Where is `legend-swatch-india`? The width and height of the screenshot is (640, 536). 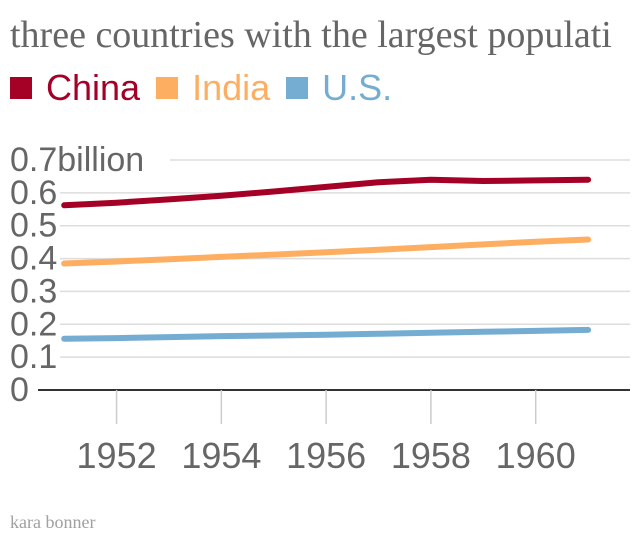
legend-swatch-india is located at coordinates (167, 88).